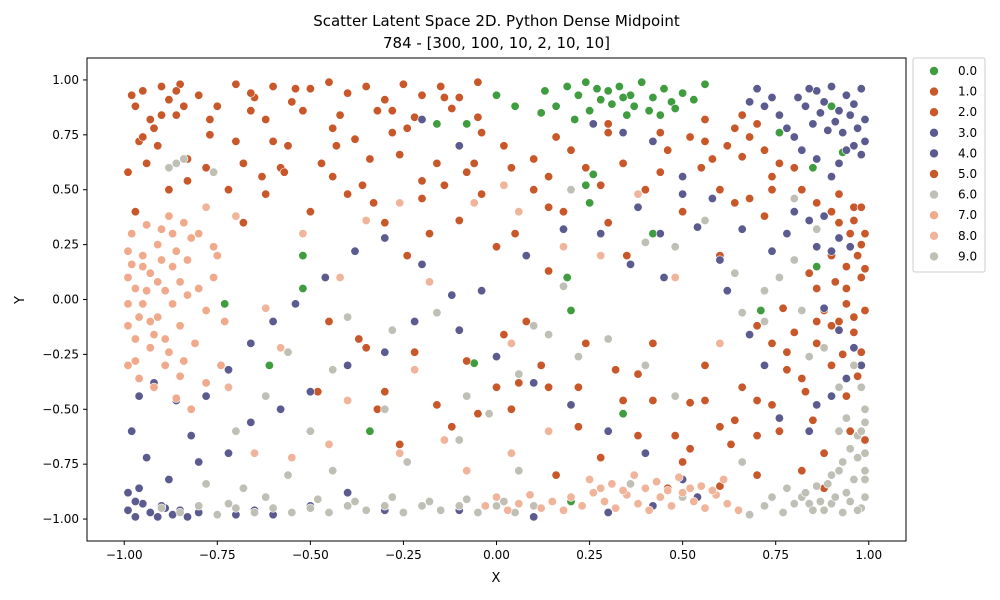 This screenshot has width=1000, height=600. What do you see at coordinates (967, 92) in the screenshot?
I see `legend-label: 1.0` at bounding box center [967, 92].